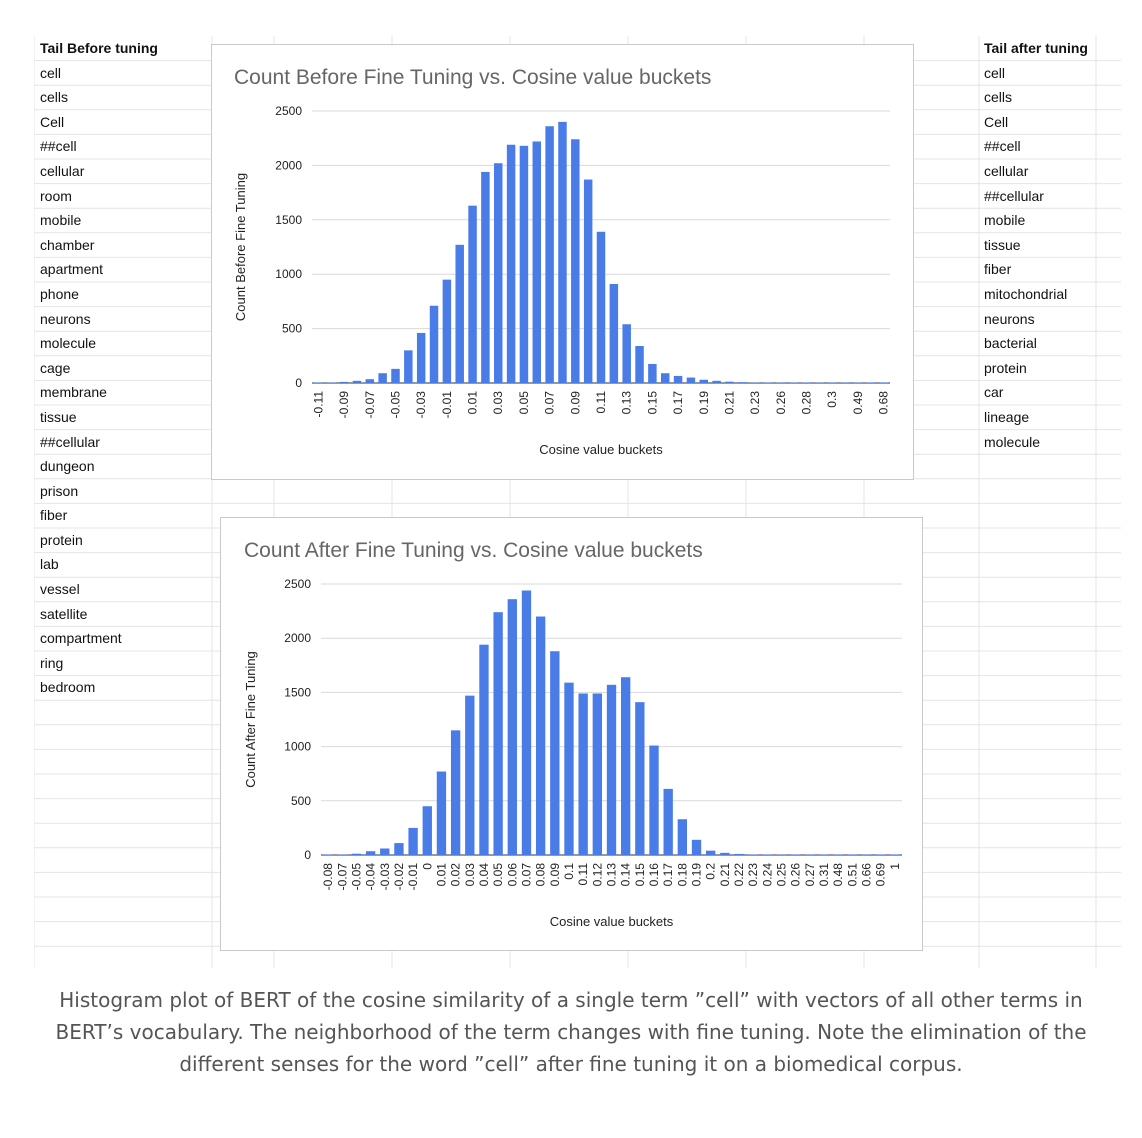 The image size is (1142, 1138). Describe the element at coordinates (994, 392) in the screenshot. I see `tail-after-cell: car` at that location.